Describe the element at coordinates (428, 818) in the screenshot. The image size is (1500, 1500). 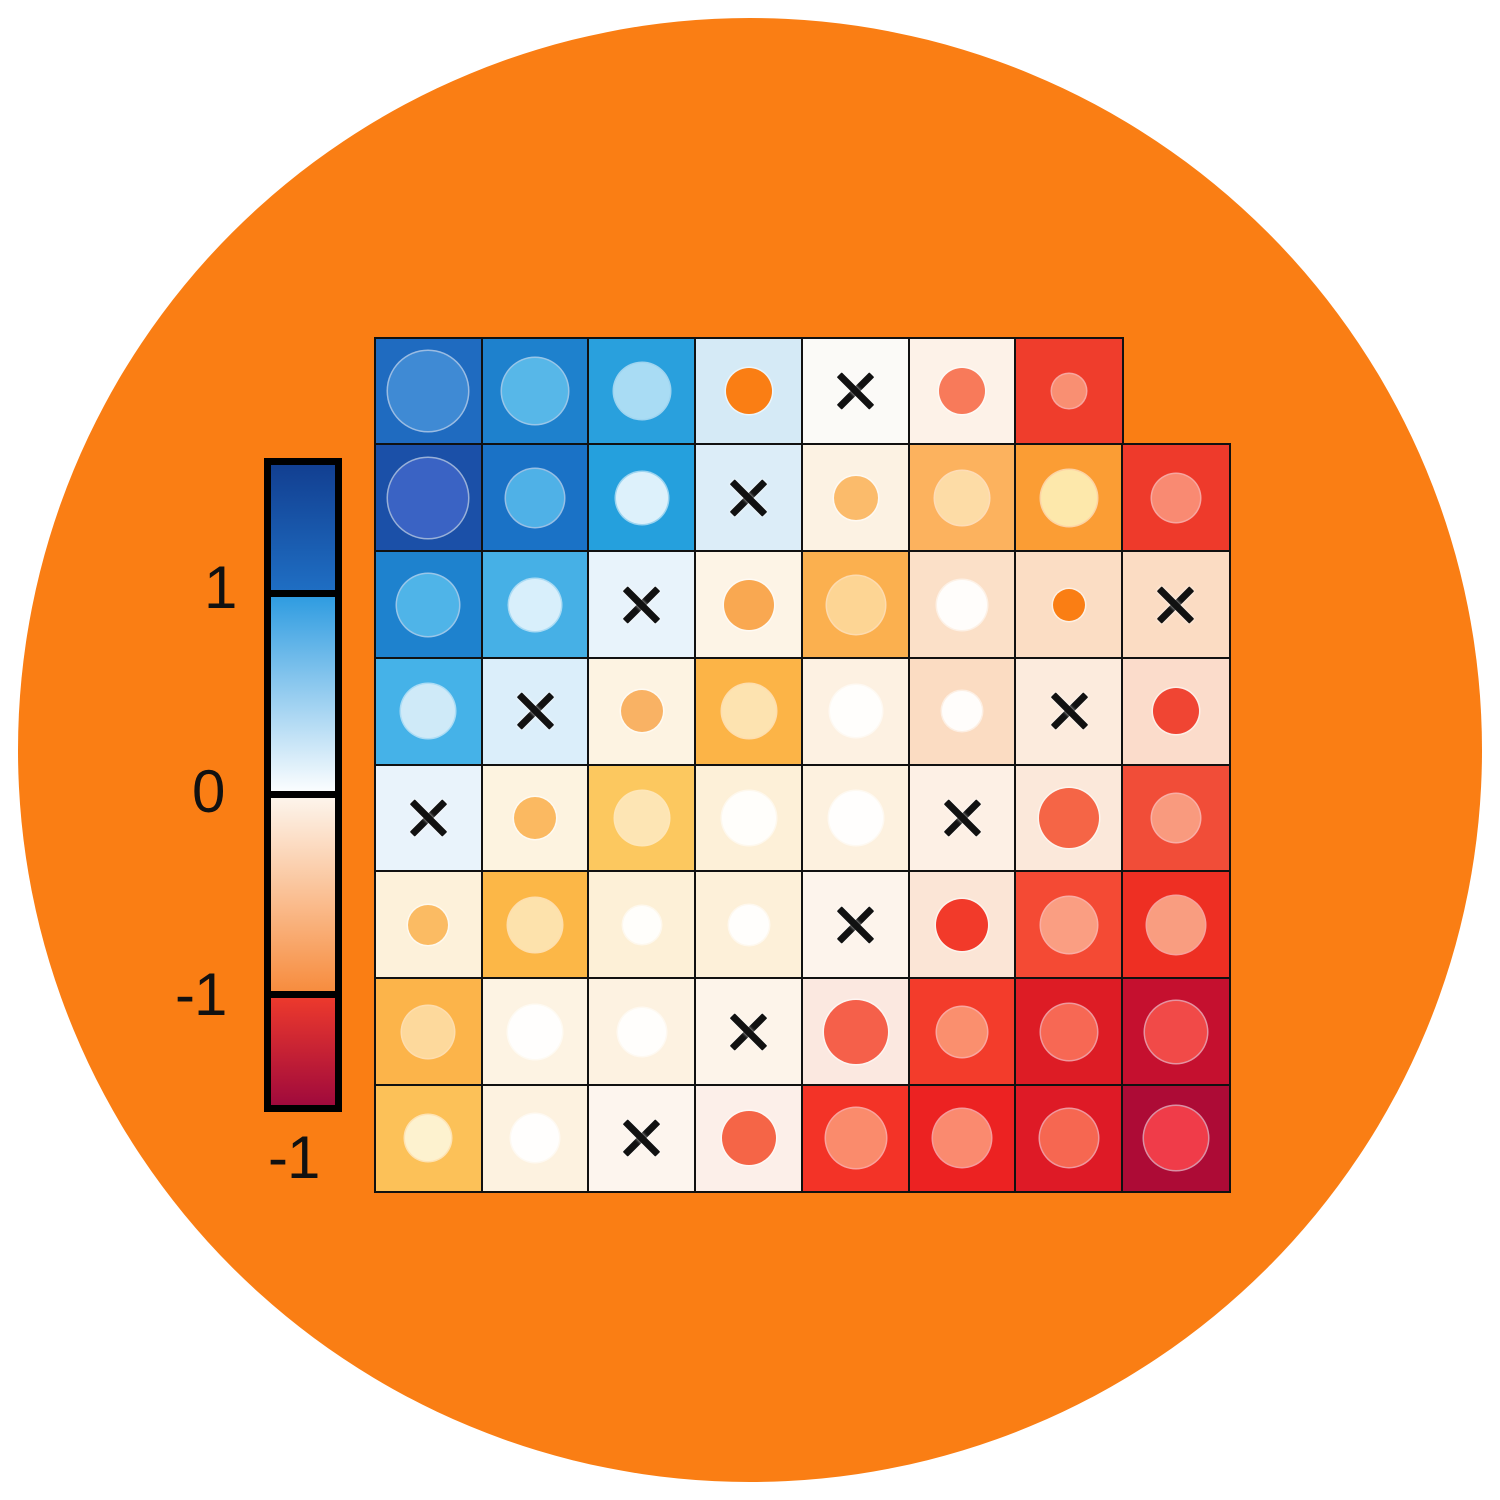
I see `matrix-cell-r5-c1` at that location.